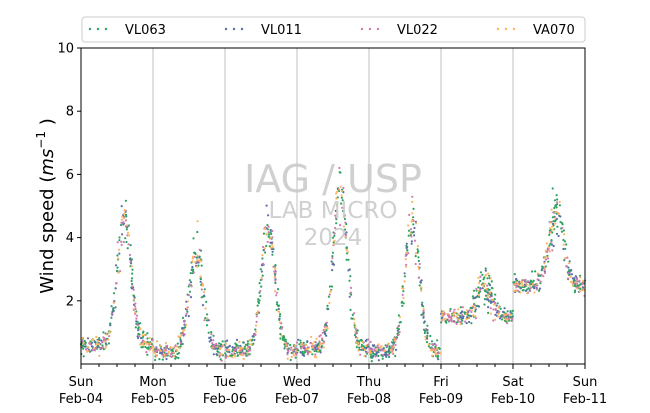 This screenshot has height=413, width=650. What do you see at coordinates (333, 211) in the screenshot?
I see `watermark-line-2: LAB MICRO` at bounding box center [333, 211].